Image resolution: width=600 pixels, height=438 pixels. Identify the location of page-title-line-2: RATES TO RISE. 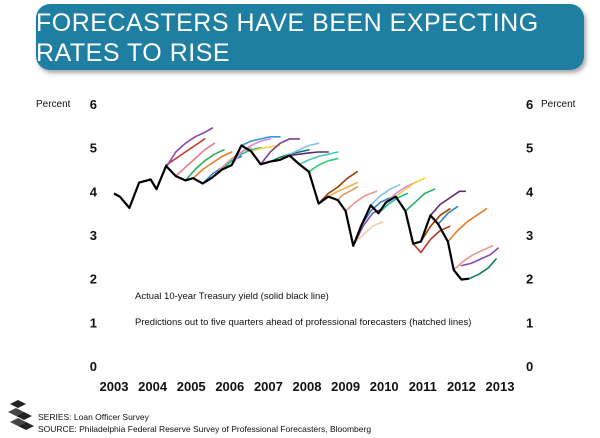
(133, 53).